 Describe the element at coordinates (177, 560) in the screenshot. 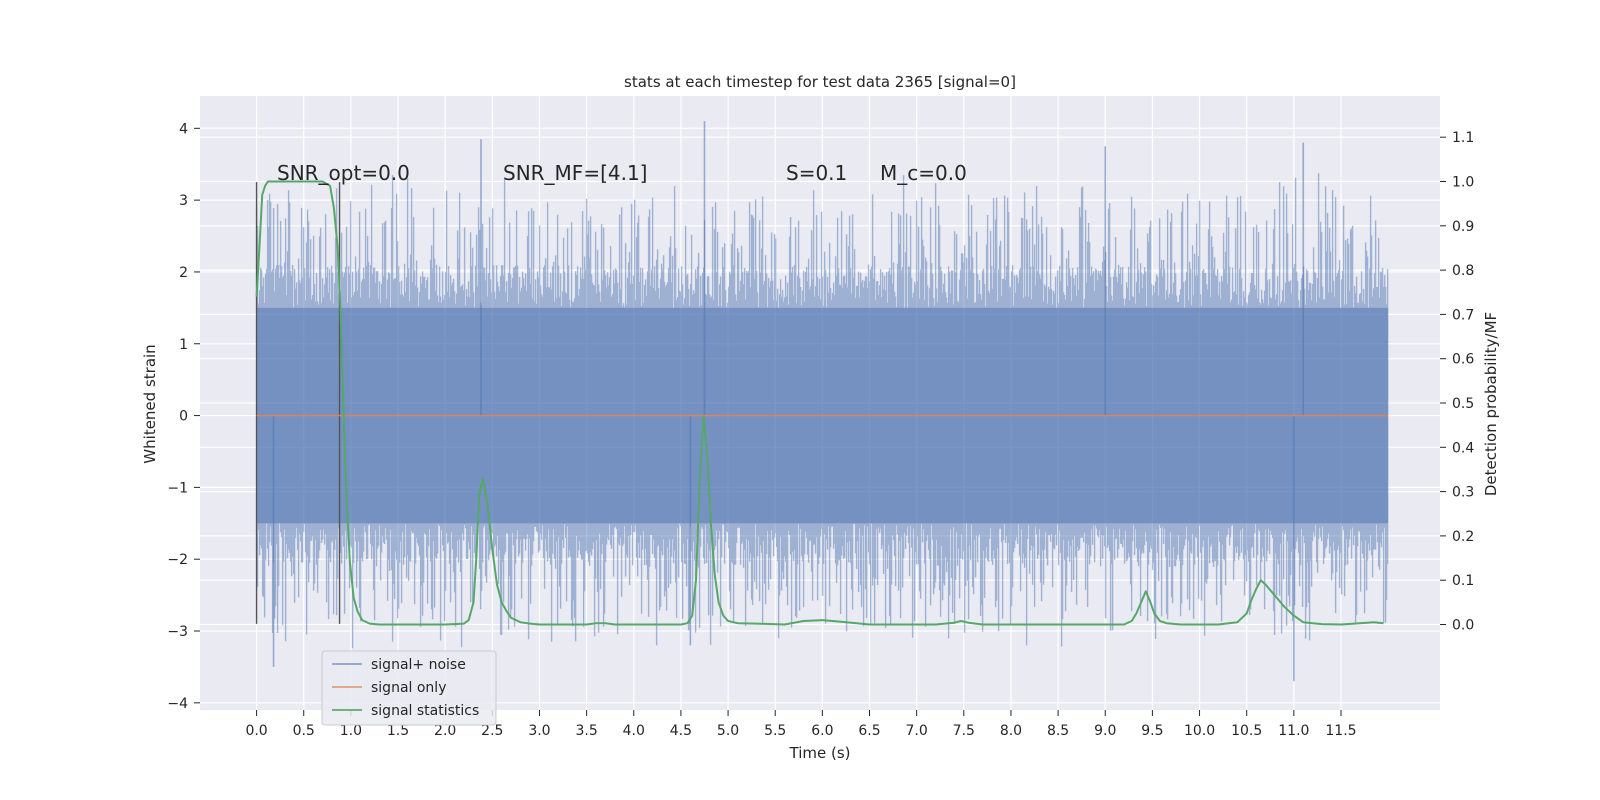

I see `y-left-tick-label: −2` at that location.